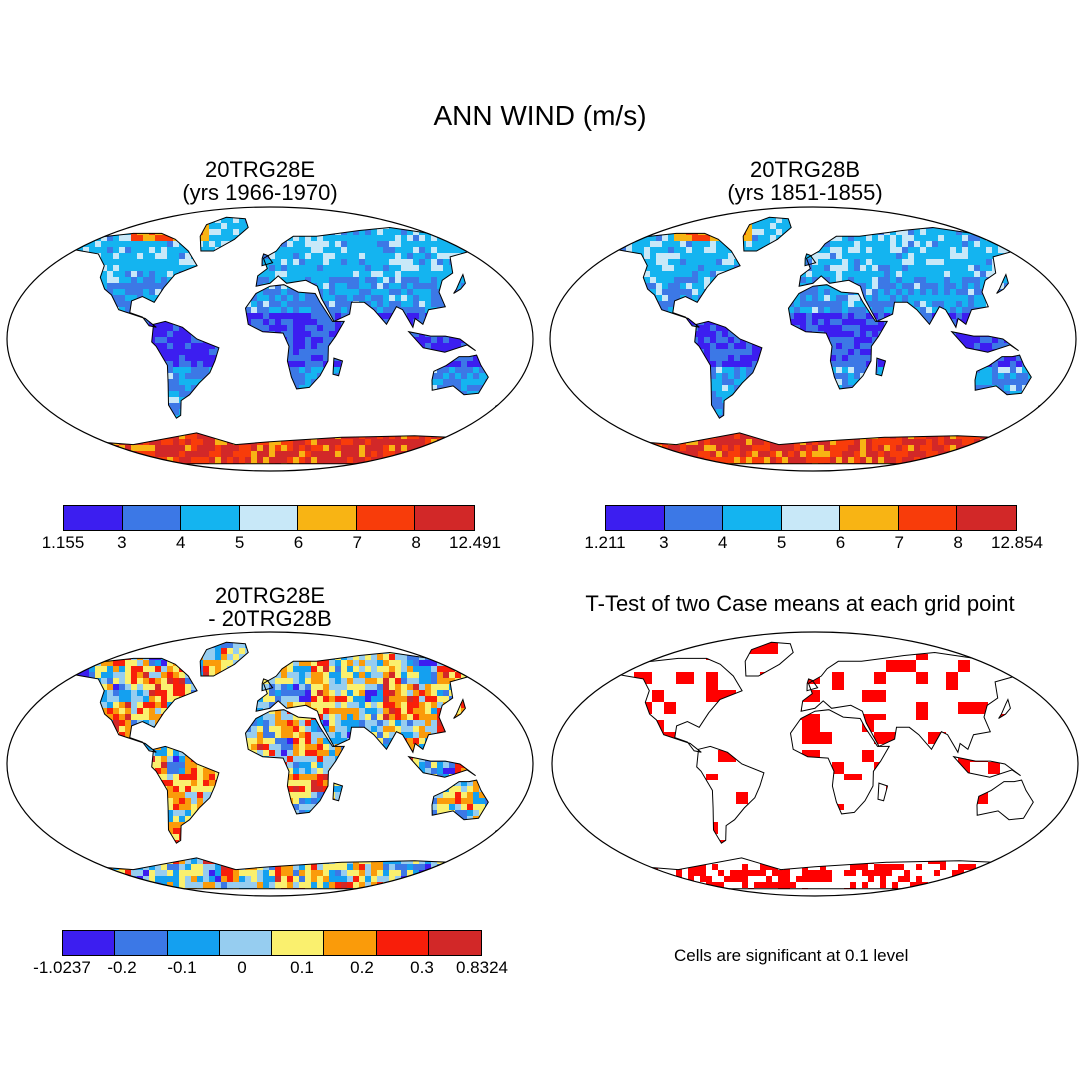 The width and height of the screenshot is (1080, 1080). I want to click on map-ttest, so click(815, 764).